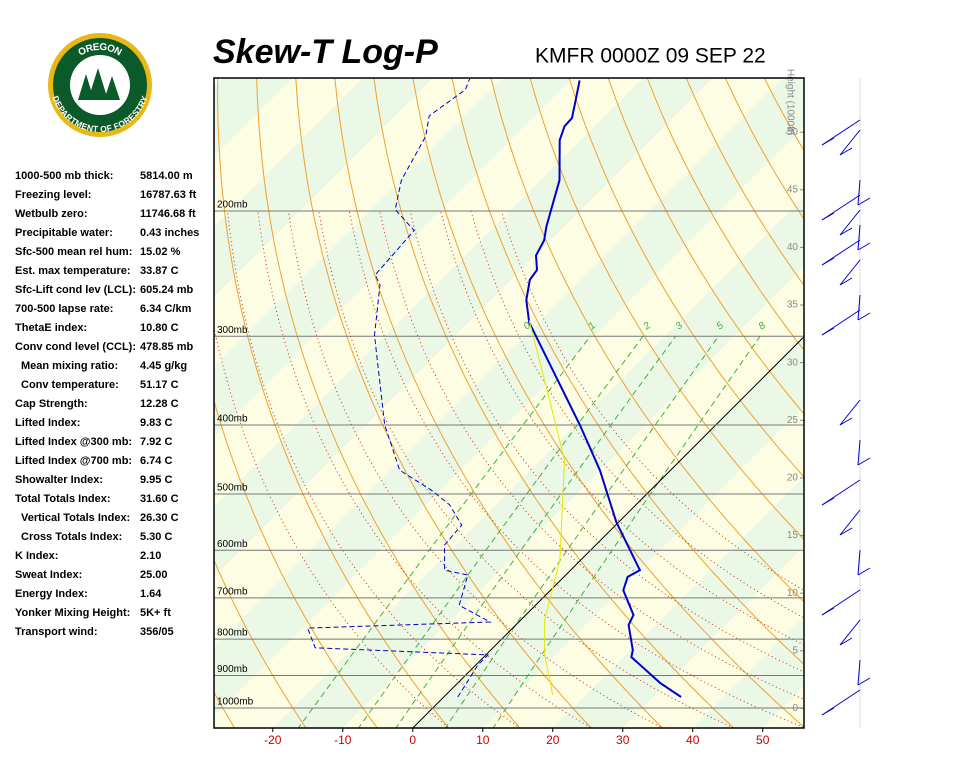  What do you see at coordinates (332, 526) in the screenshot?
I see `moist-adiabat` at bounding box center [332, 526].